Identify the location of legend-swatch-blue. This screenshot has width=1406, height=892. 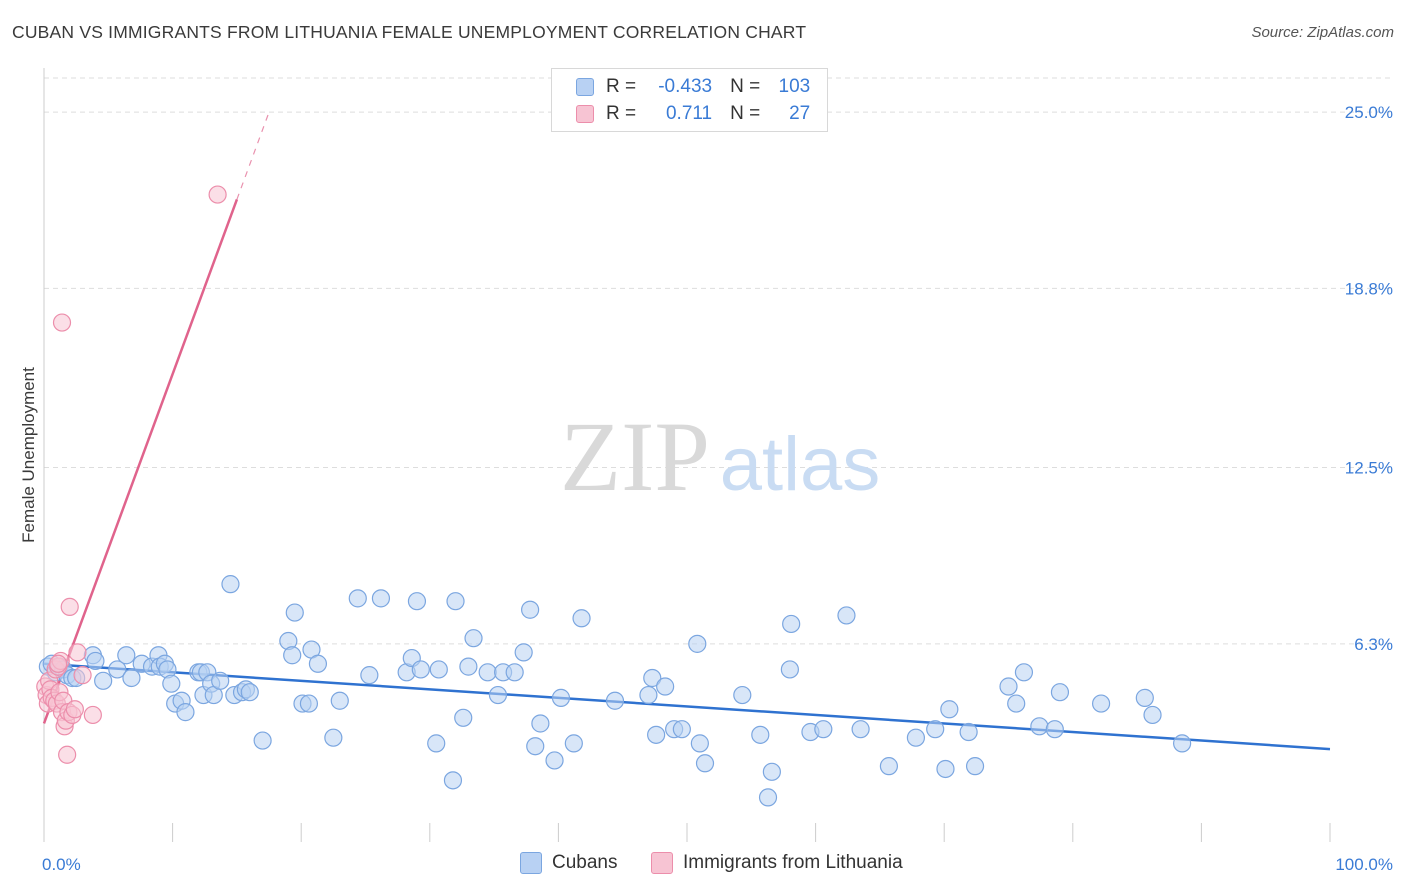
(585, 87).